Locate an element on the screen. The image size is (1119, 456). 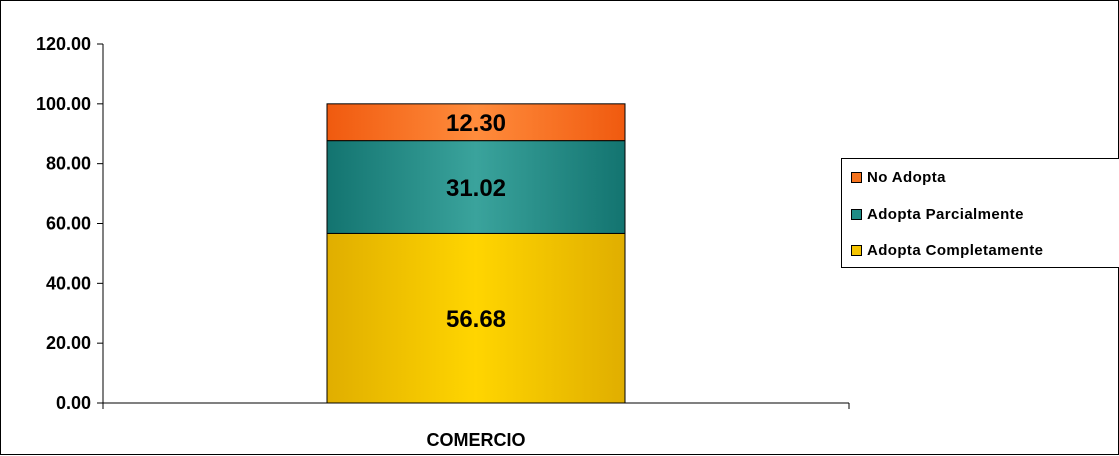
y-tick-label: 120.00 is located at coordinates (63, 44).